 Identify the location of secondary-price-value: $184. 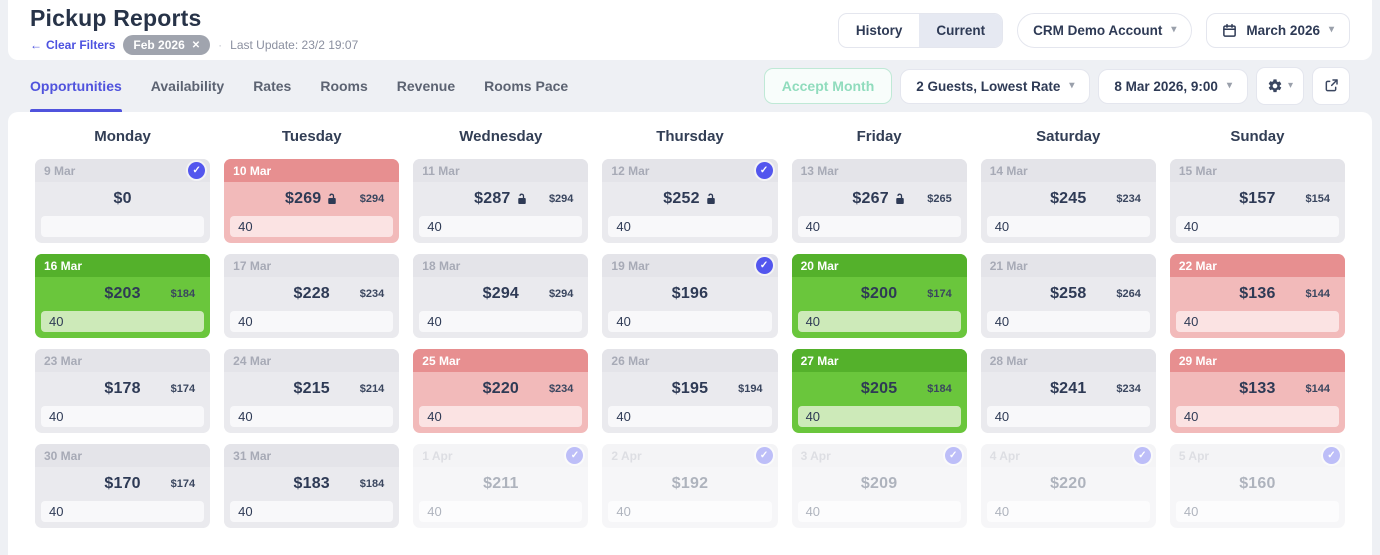
(939, 389).